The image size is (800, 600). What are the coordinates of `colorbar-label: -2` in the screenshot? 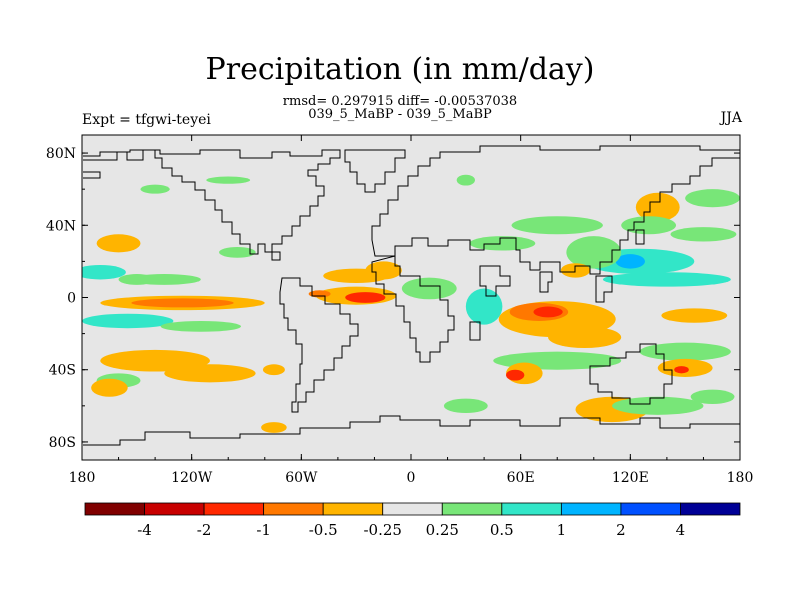 It's located at (204, 530).